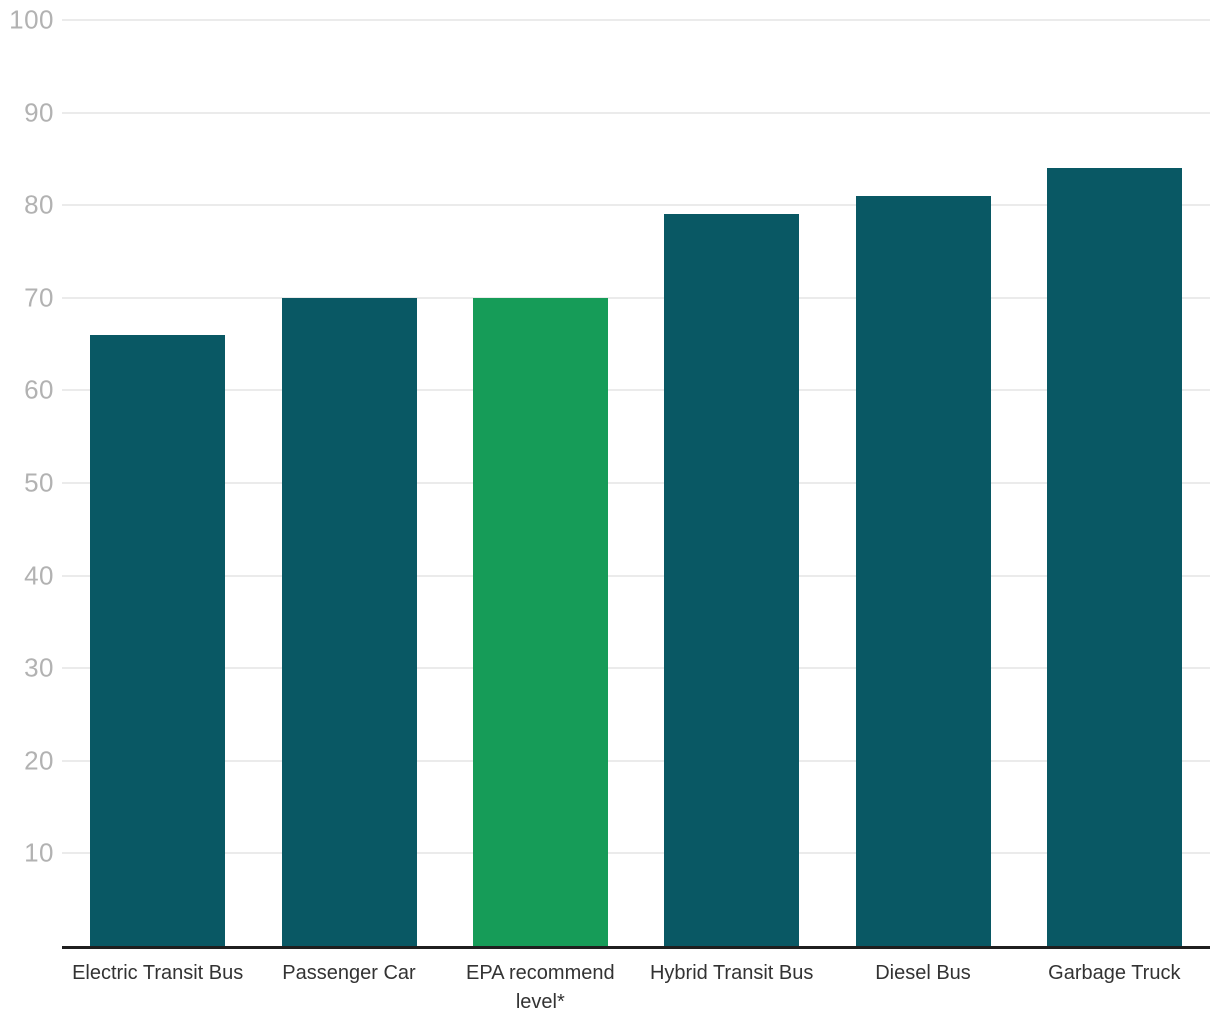 This screenshot has width=1220, height=1020. I want to click on x-label-cell-diesel-bus: Diesel Bus, so click(922, 973).